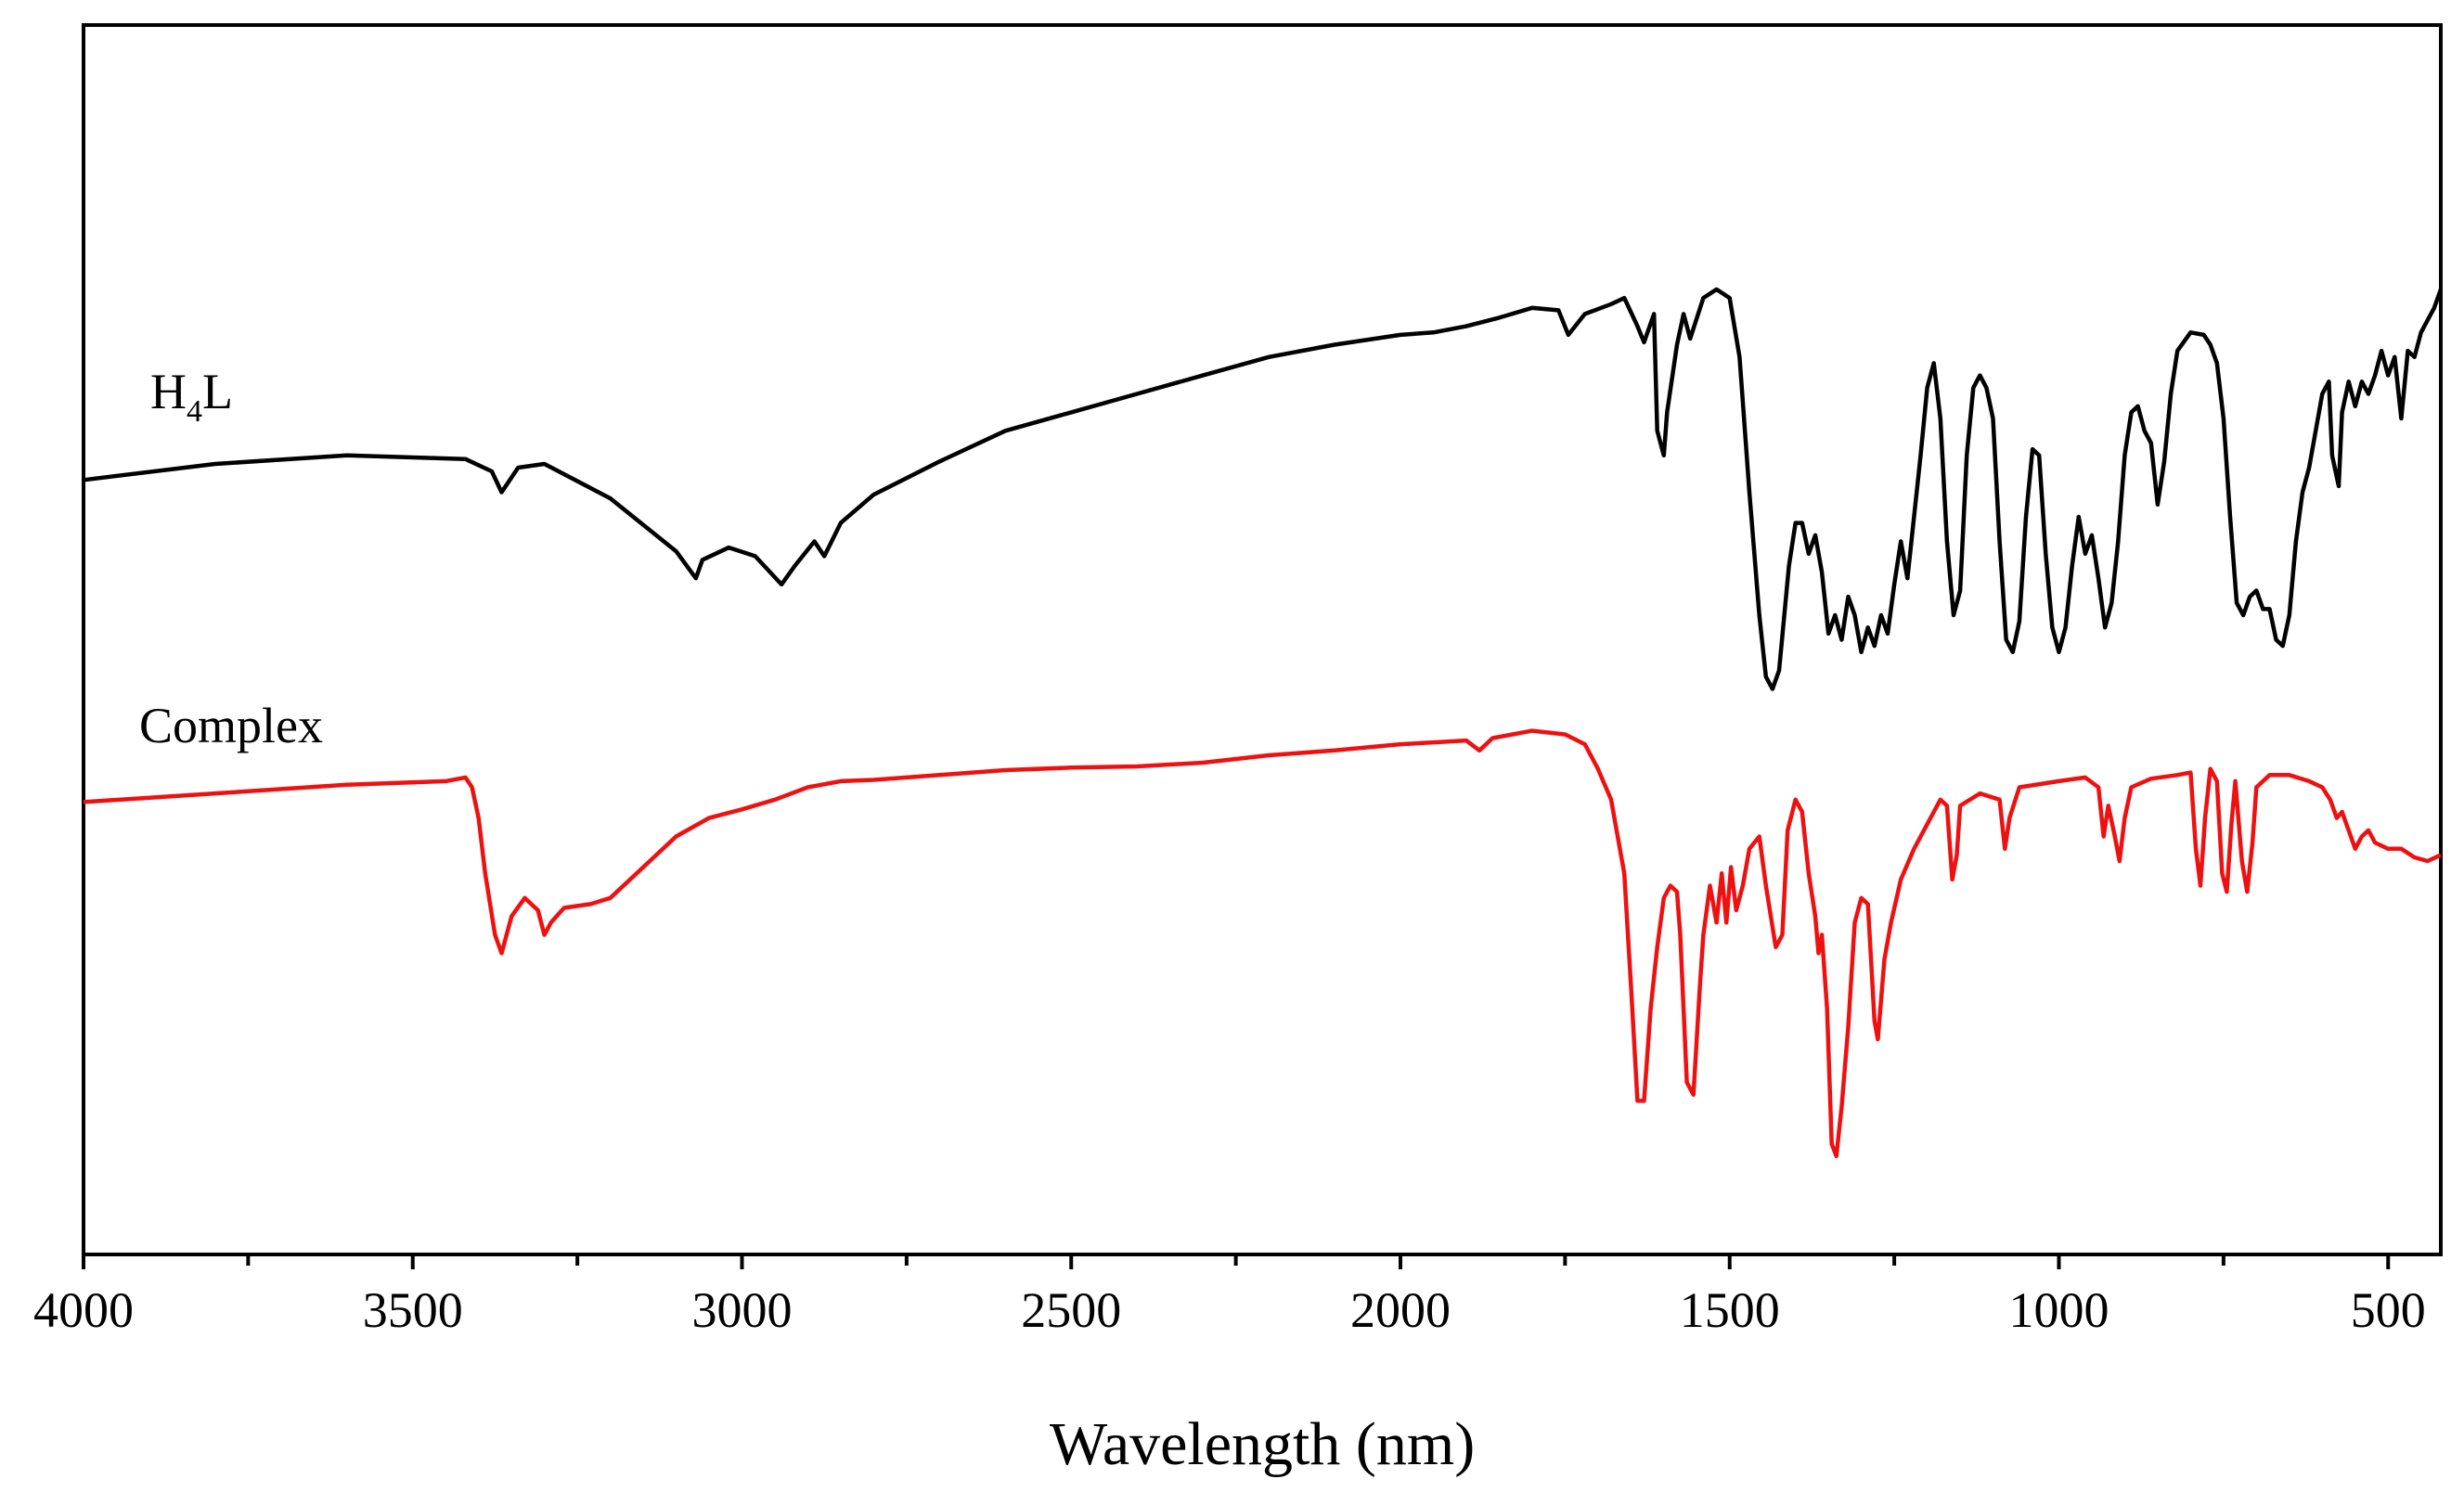 The height and width of the screenshot is (1492, 2464). Describe the element at coordinates (1071, 1310) in the screenshot. I see `x-tick-label: 2500` at that location.